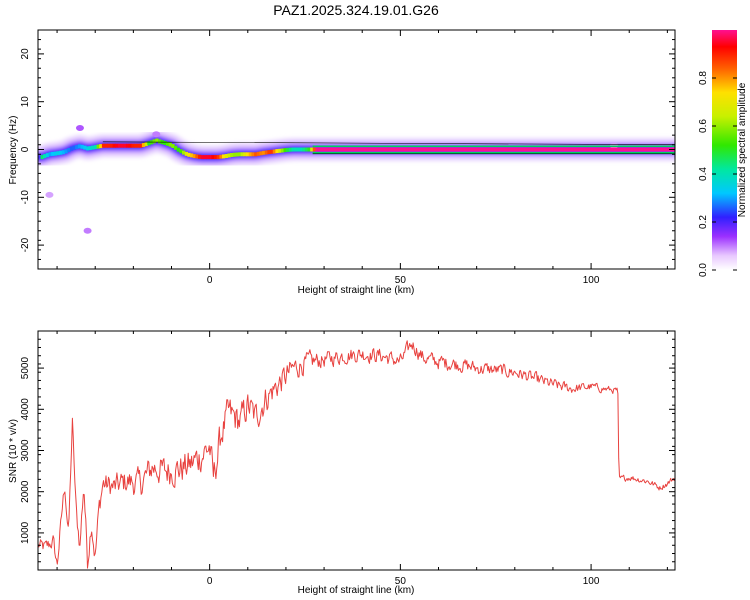 This screenshot has height=600, width=750. I want to click on colorbar-tick-label: 0.2, so click(703, 222).